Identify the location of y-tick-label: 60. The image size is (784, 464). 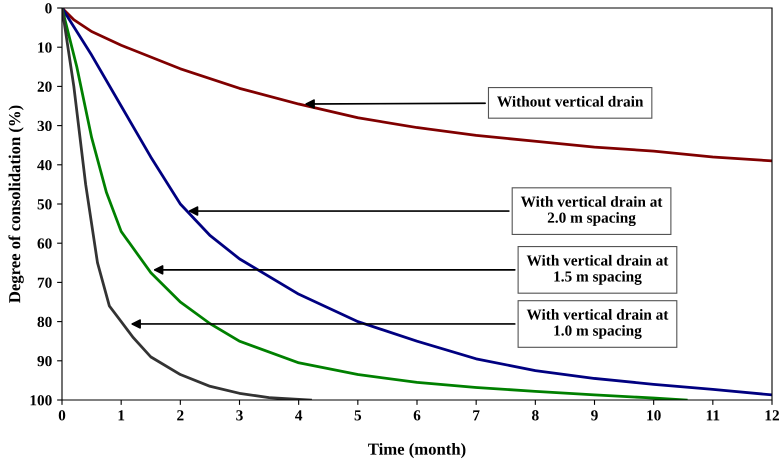
(45, 243).